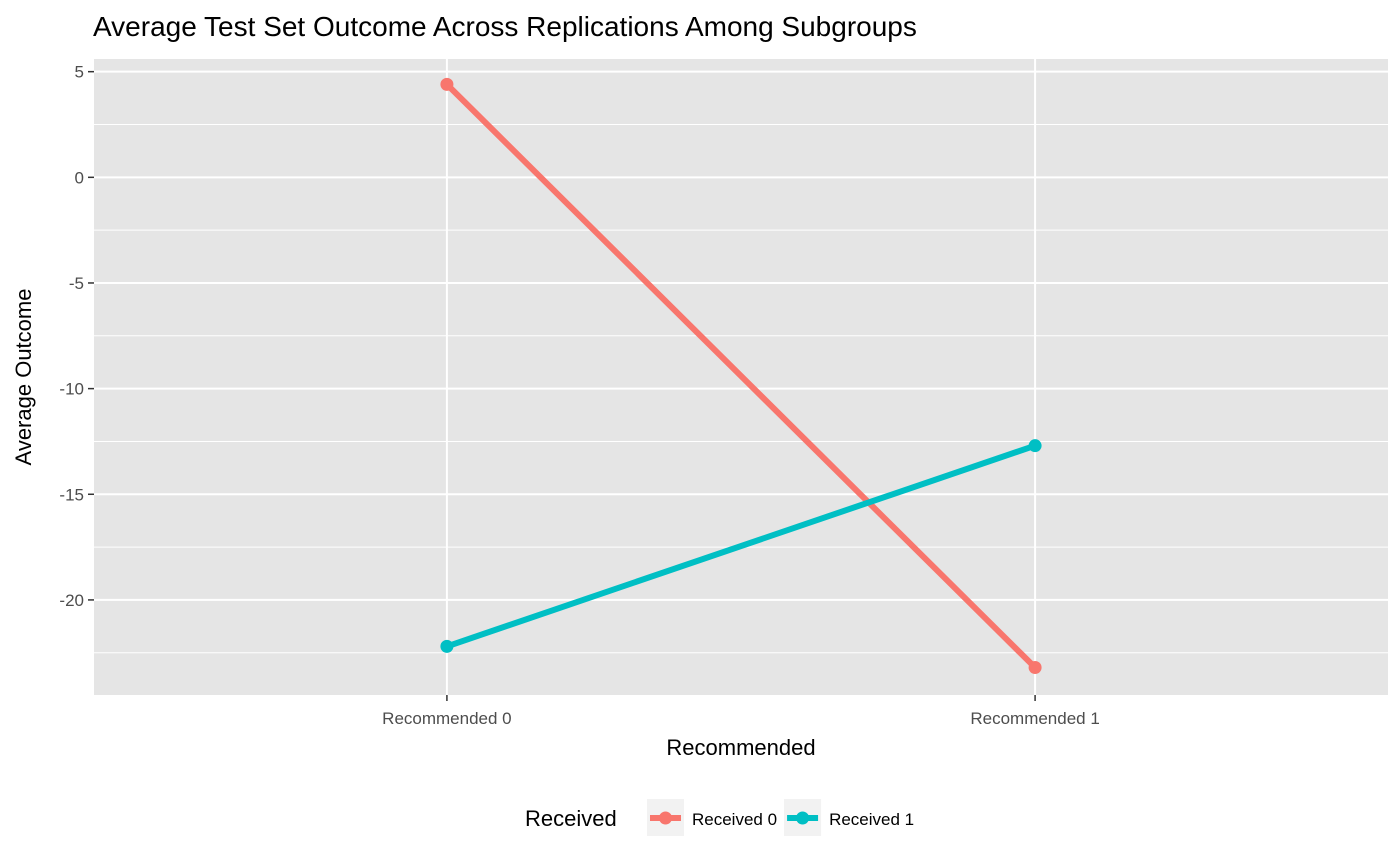  What do you see at coordinates (79, 177) in the screenshot?
I see `y-tick-label: 0` at bounding box center [79, 177].